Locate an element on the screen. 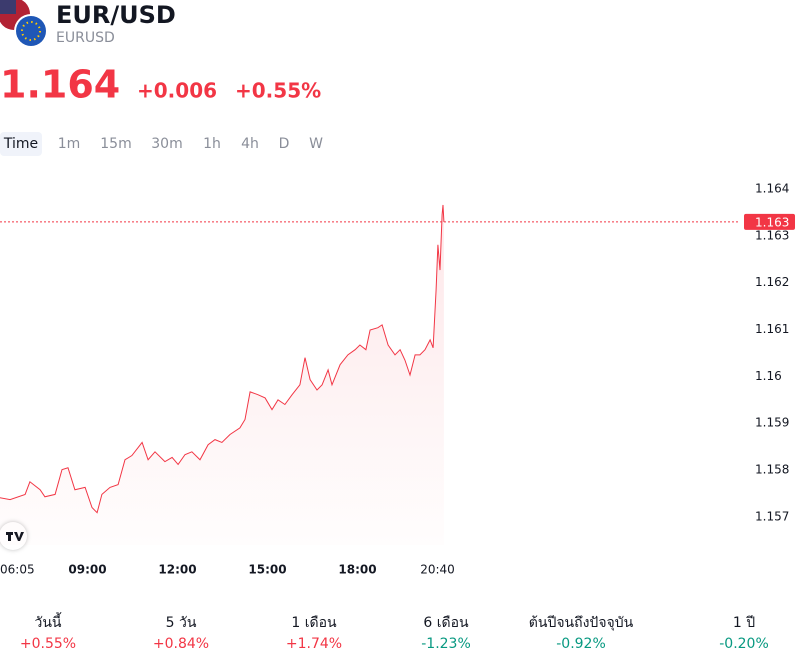  timeframe-button: 4h is located at coordinates (250, 144).